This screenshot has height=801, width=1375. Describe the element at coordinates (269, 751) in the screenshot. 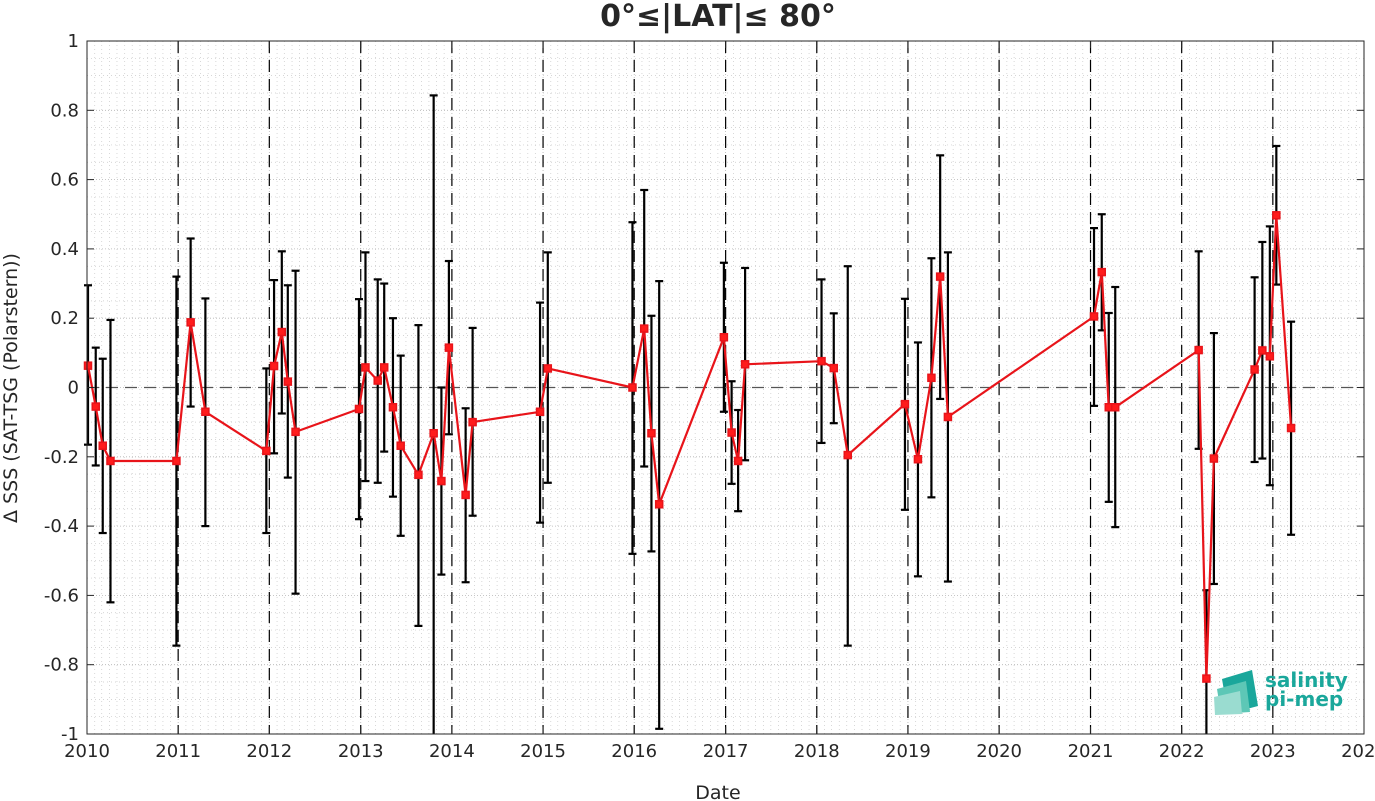

I see `x-tick-label: 2012` at that location.